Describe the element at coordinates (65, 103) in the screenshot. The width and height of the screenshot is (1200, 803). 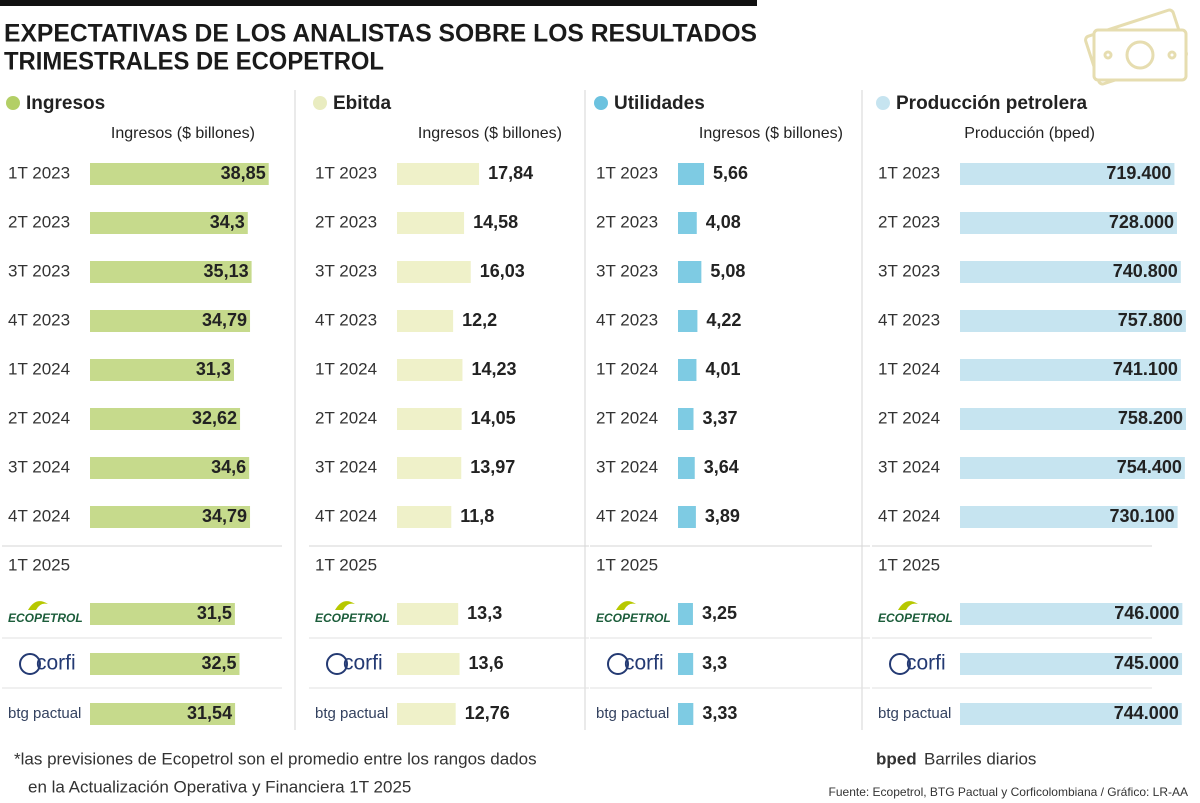
I see `chart-title: Ingresos` at that location.